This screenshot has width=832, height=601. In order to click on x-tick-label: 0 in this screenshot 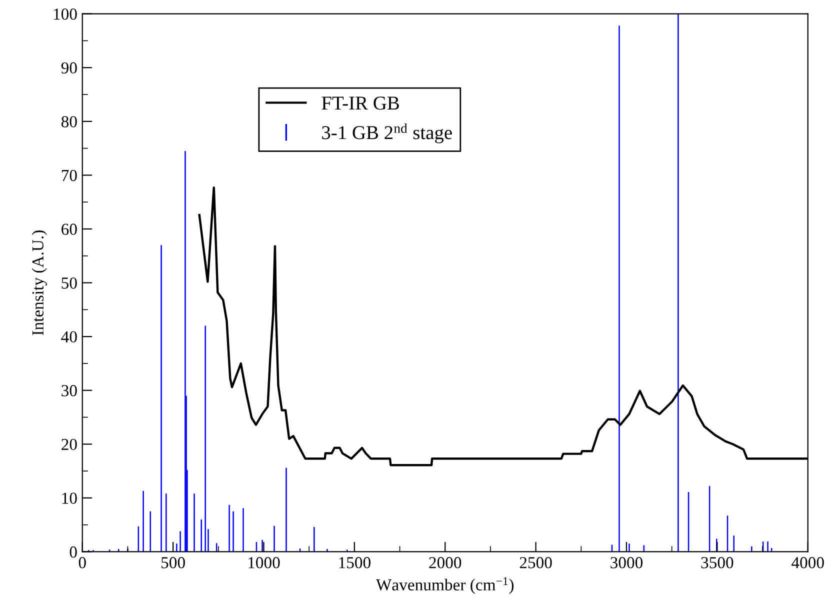, I will do `click(82, 562)`.